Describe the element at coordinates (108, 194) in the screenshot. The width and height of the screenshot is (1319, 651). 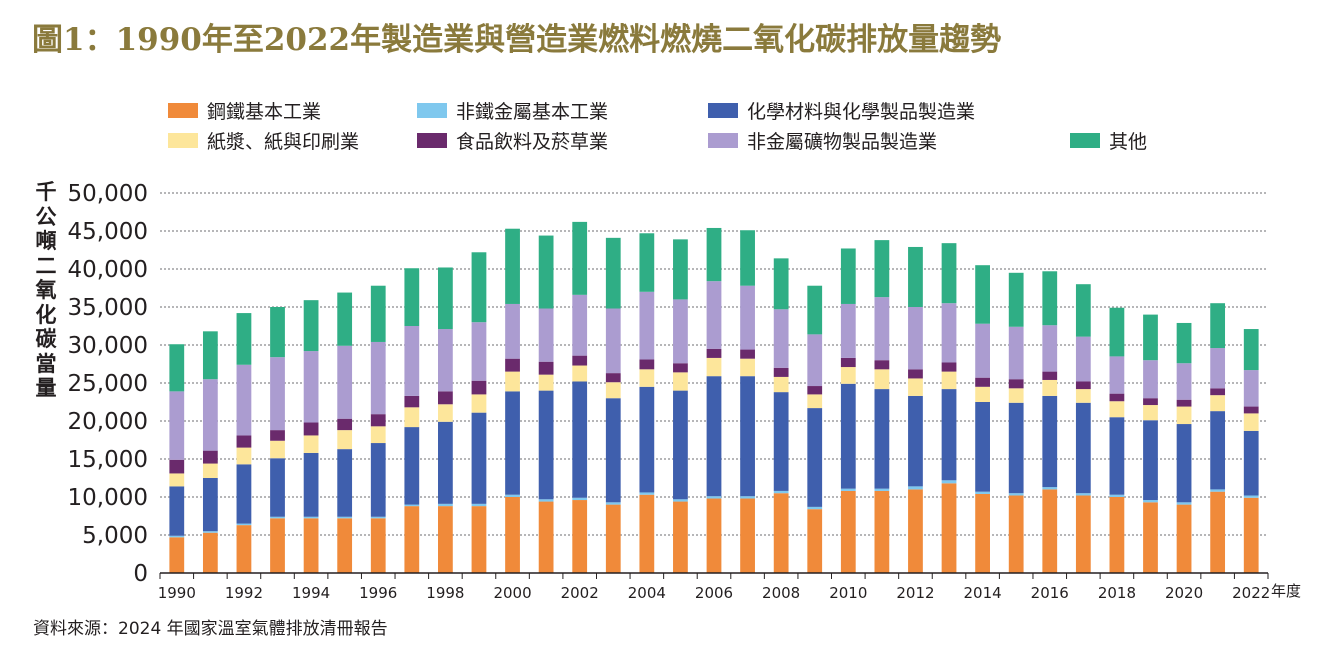
I see `y-tick-label: 50,000` at that location.